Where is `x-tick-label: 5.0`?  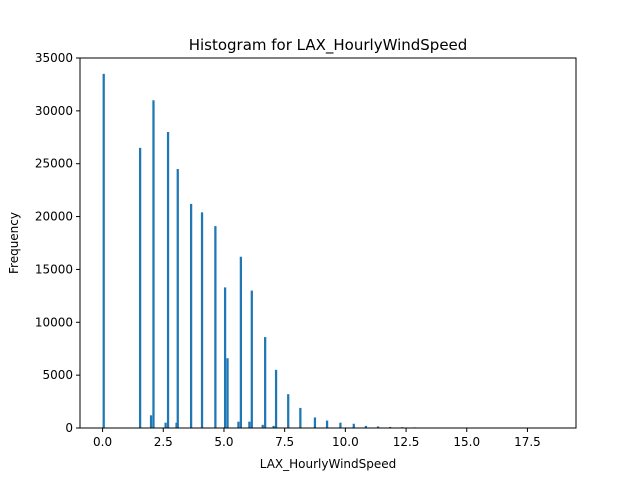 x-tick-label: 5.0 is located at coordinates (223, 442).